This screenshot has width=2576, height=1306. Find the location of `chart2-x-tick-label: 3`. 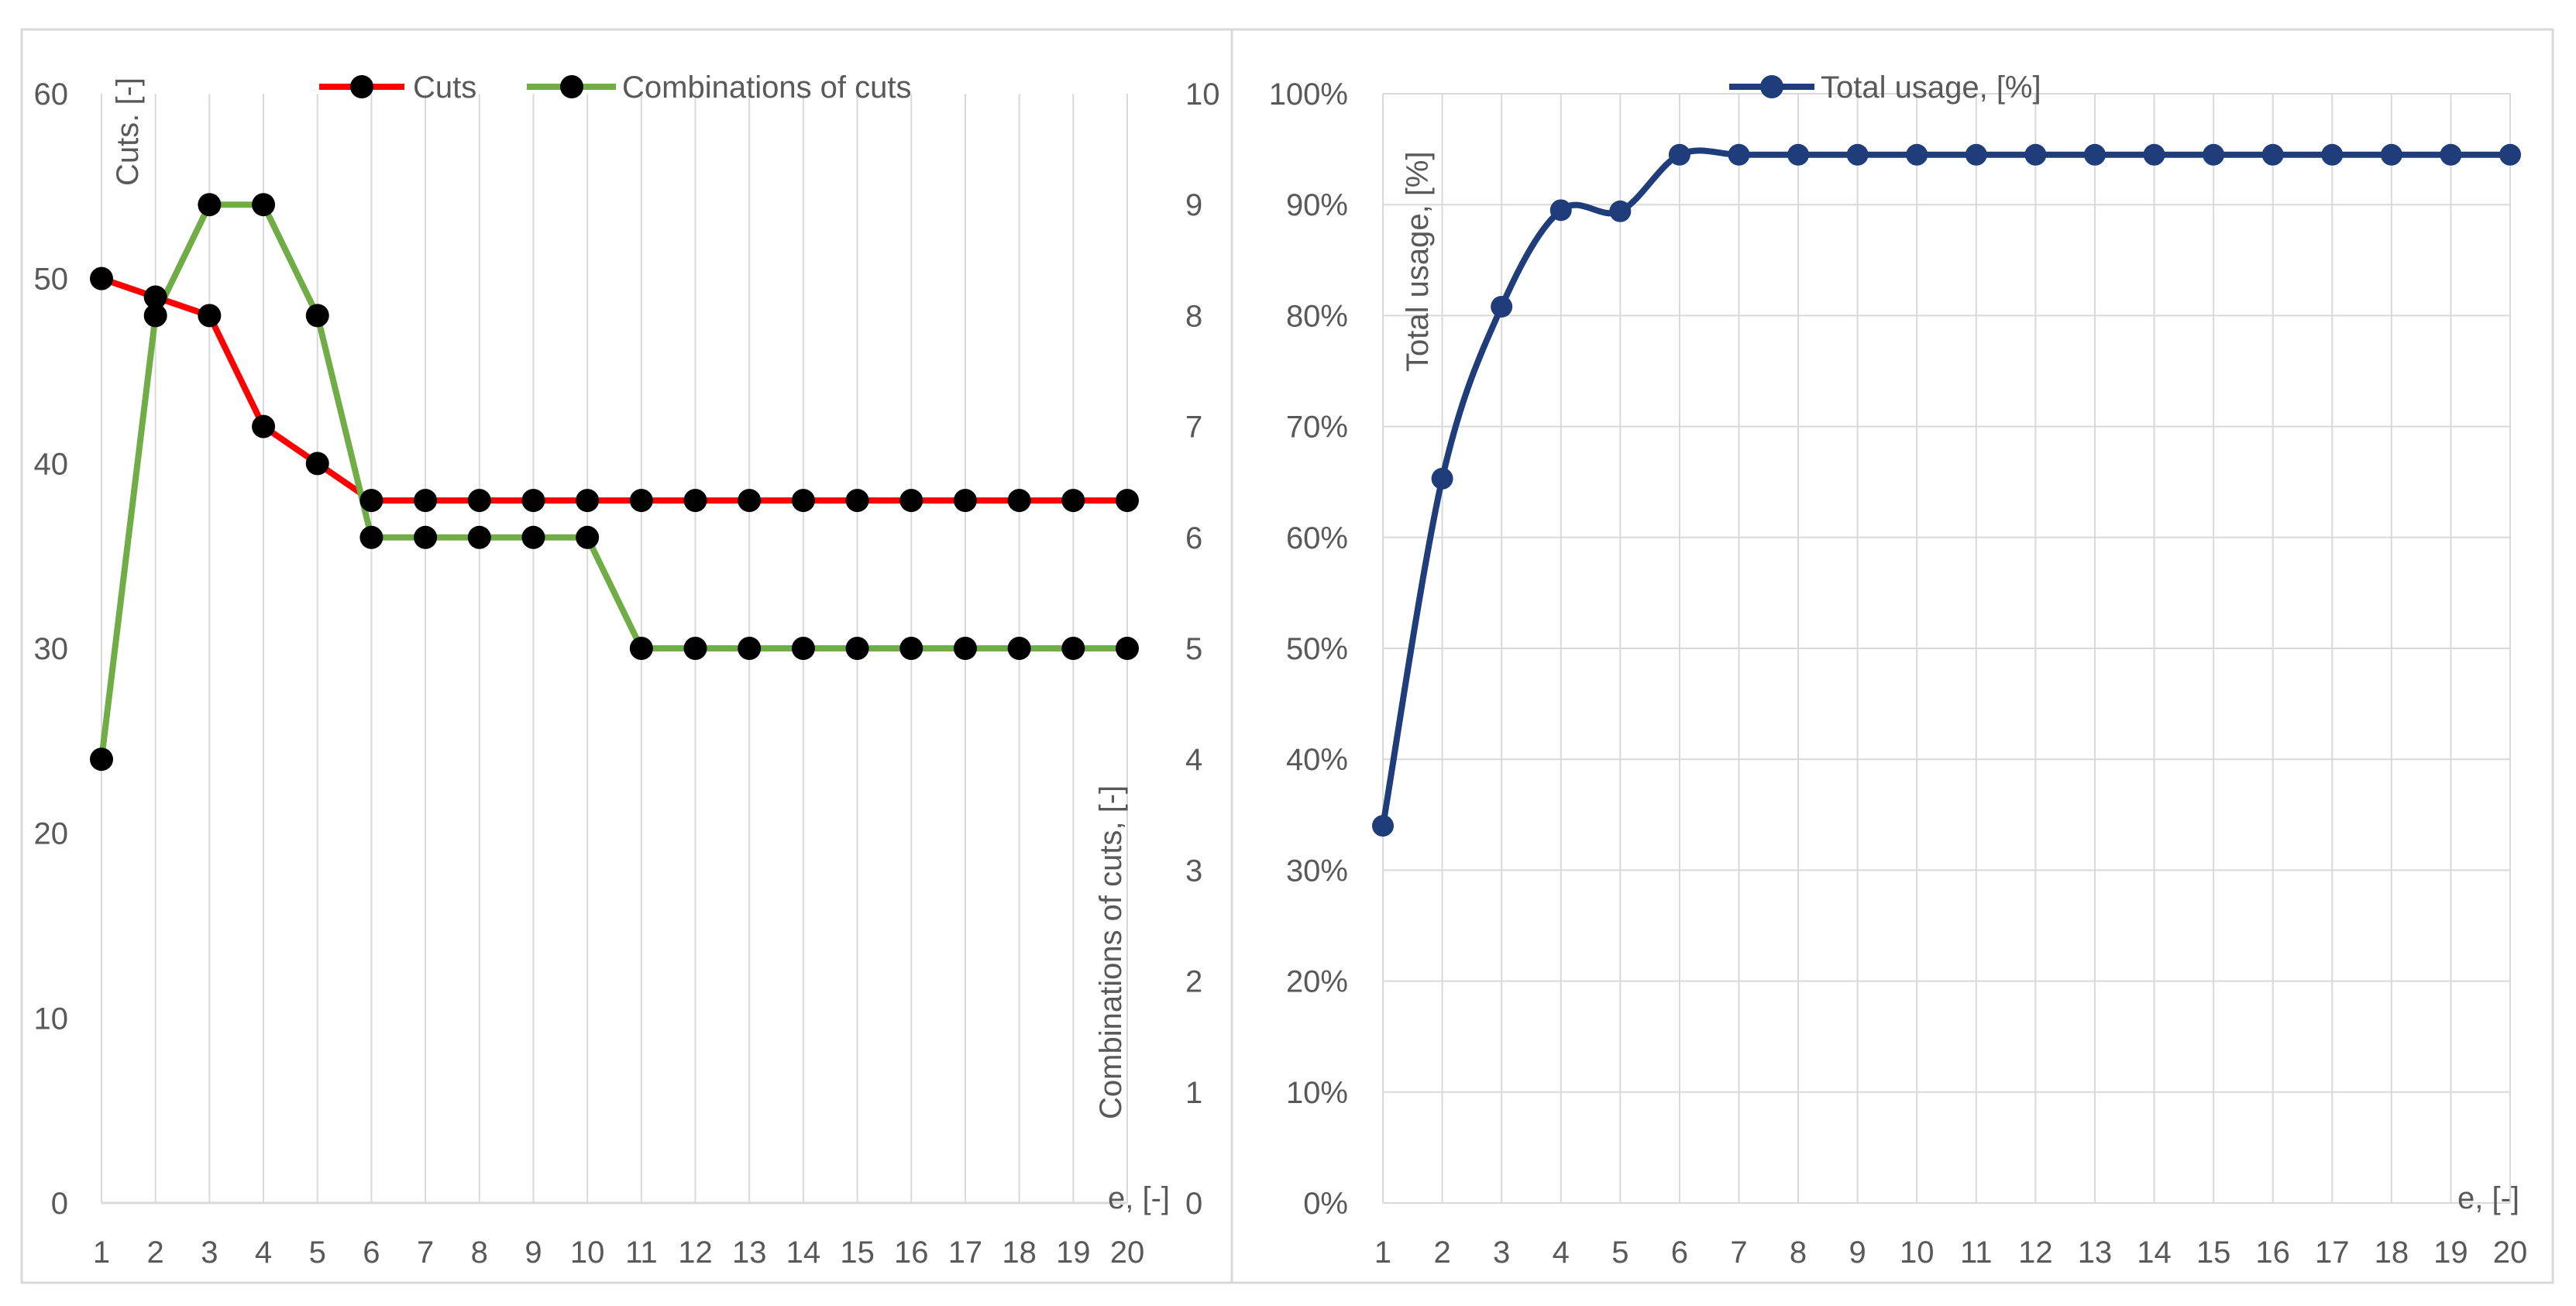

chart2-x-tick-label: 3 is located at coordinates (1501, 1253).